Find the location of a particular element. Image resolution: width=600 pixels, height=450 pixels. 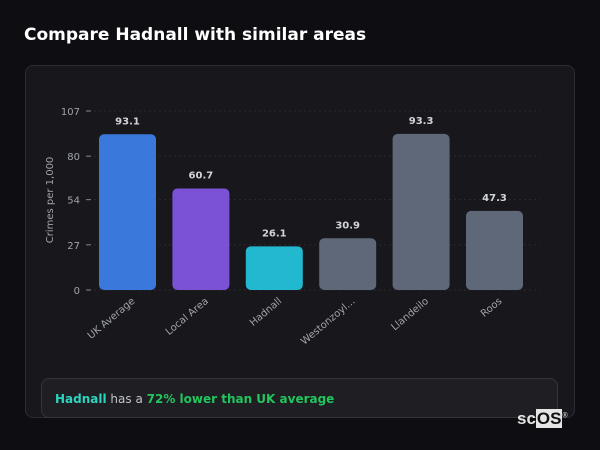

data-label: 47.3 is located at coordinates (494, 198).